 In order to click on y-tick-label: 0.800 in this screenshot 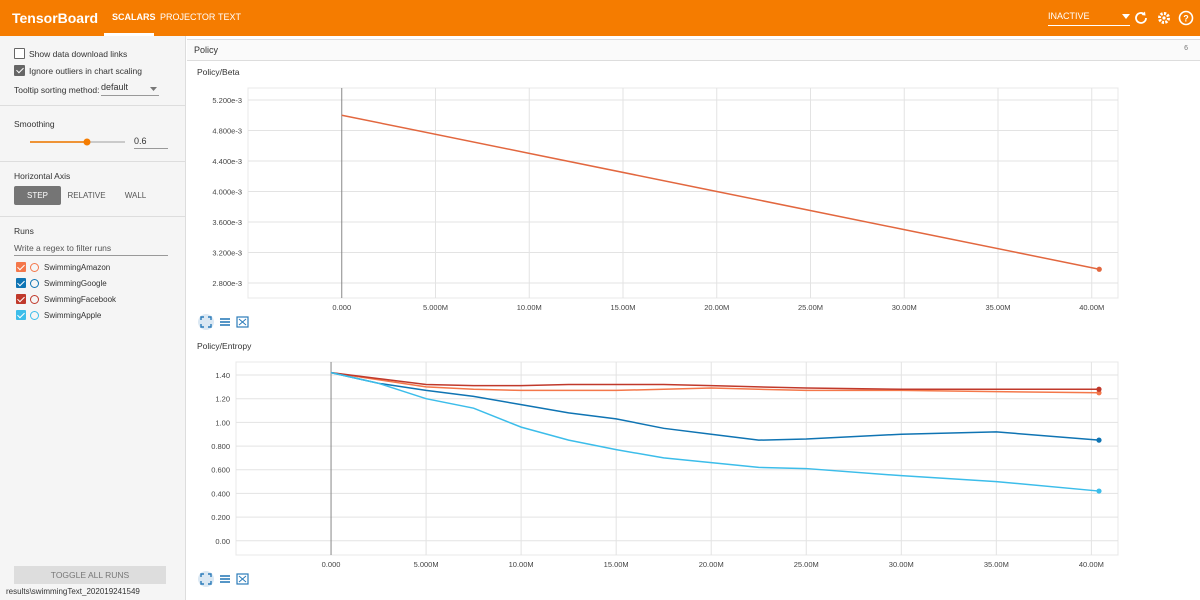, I will do `click(220, 446)`.